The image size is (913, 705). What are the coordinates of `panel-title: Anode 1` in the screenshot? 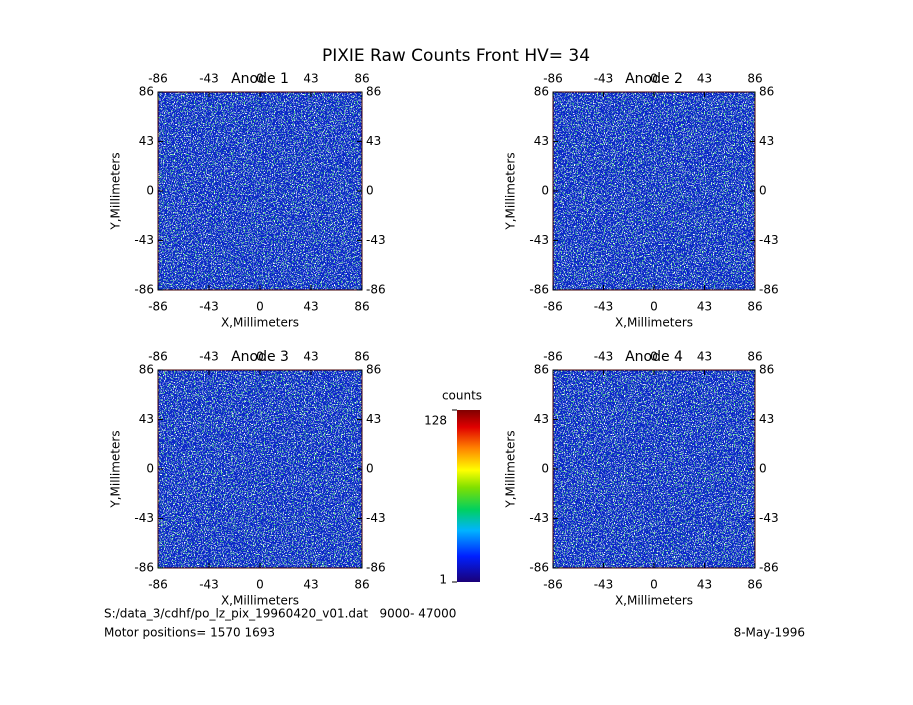 It's located at (260, 79).